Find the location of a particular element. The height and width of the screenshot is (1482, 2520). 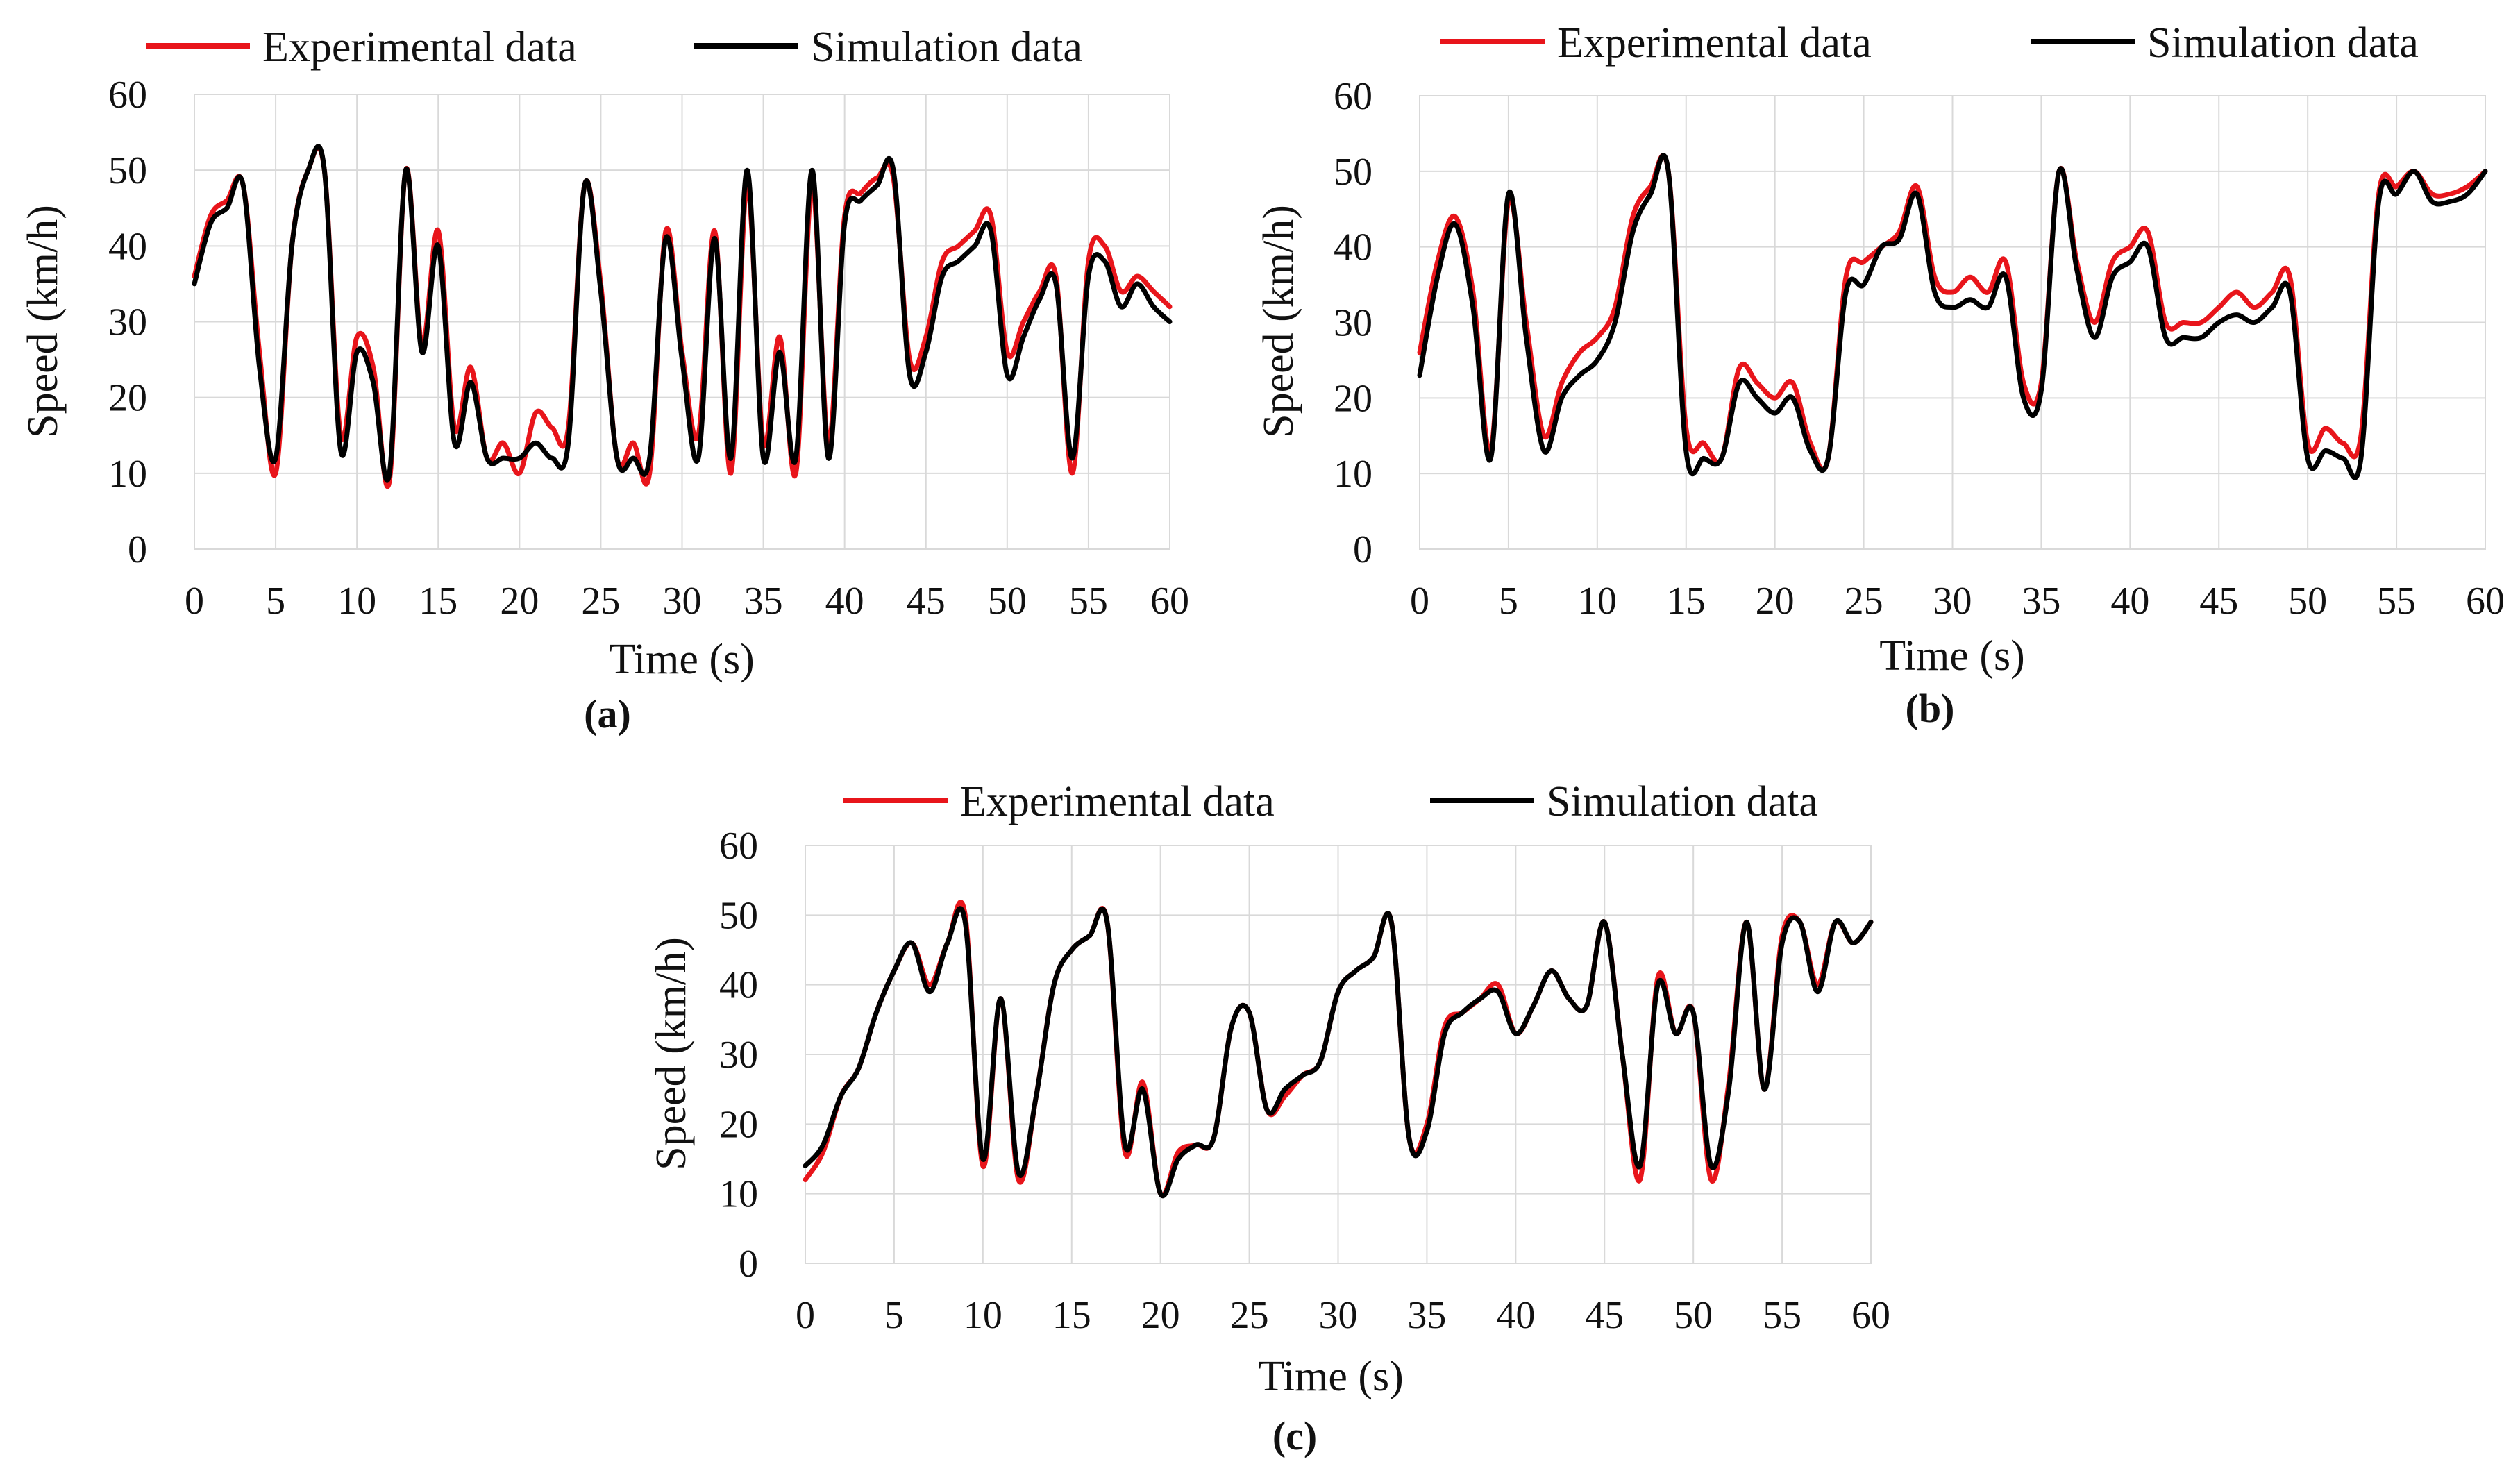

panel-label: (c) is located at coordinates (1294, 1435).